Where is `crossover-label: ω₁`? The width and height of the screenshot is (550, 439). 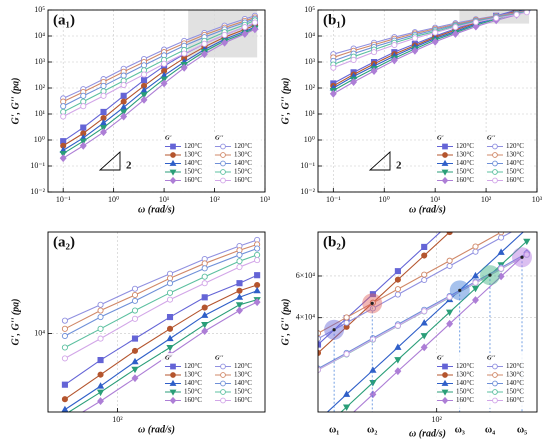 crossover-label: ω₁ is located at coordinates (334, 429).